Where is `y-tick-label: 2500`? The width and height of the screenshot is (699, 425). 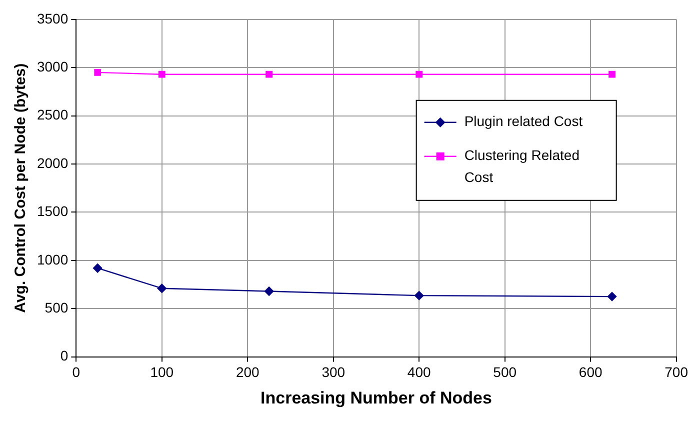
y-tick-label: 2500 is located at coordinates (52, 114).